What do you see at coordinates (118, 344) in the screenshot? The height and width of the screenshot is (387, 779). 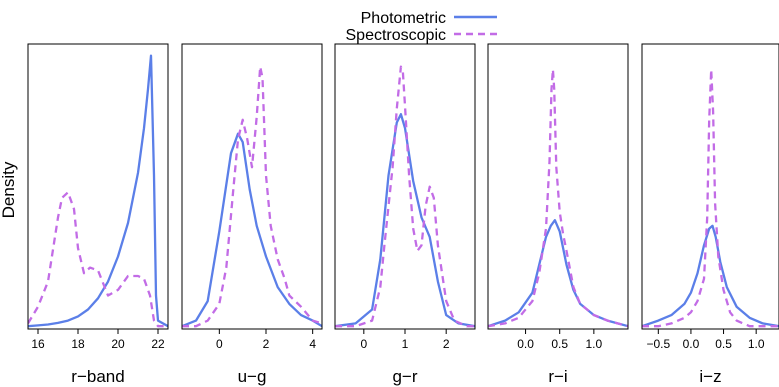 I see `x-tick-label: 20` at bounding box center [118, 344].